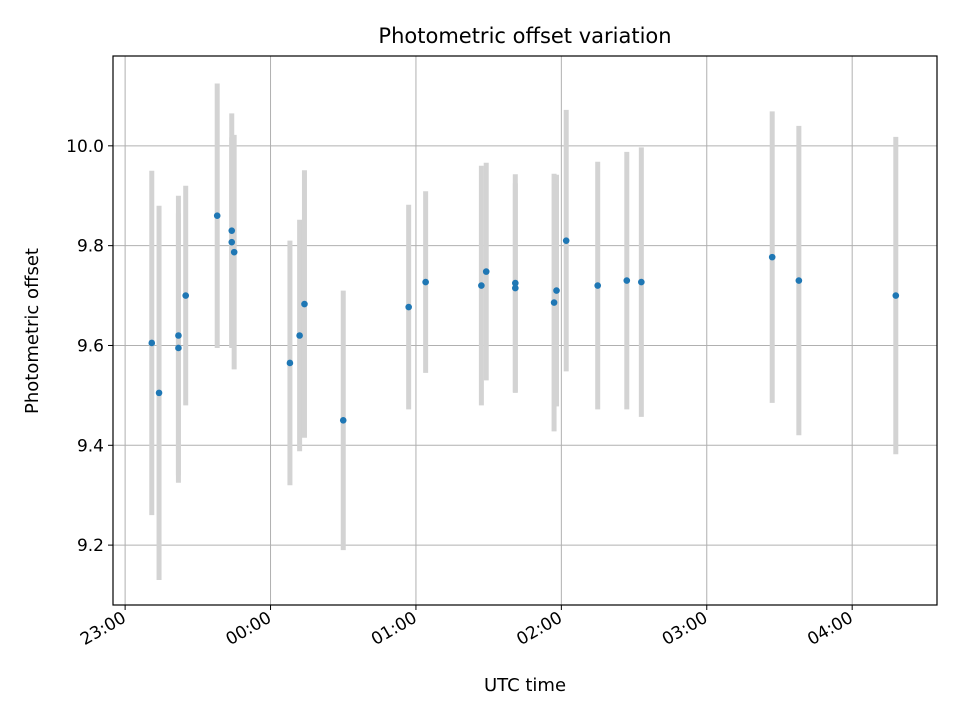 The height and width of the screenshot is (720, 960). Describe the element at coordinates (85, 147) in the screenshot. I see `y-tick-label: 10.0` at that location.